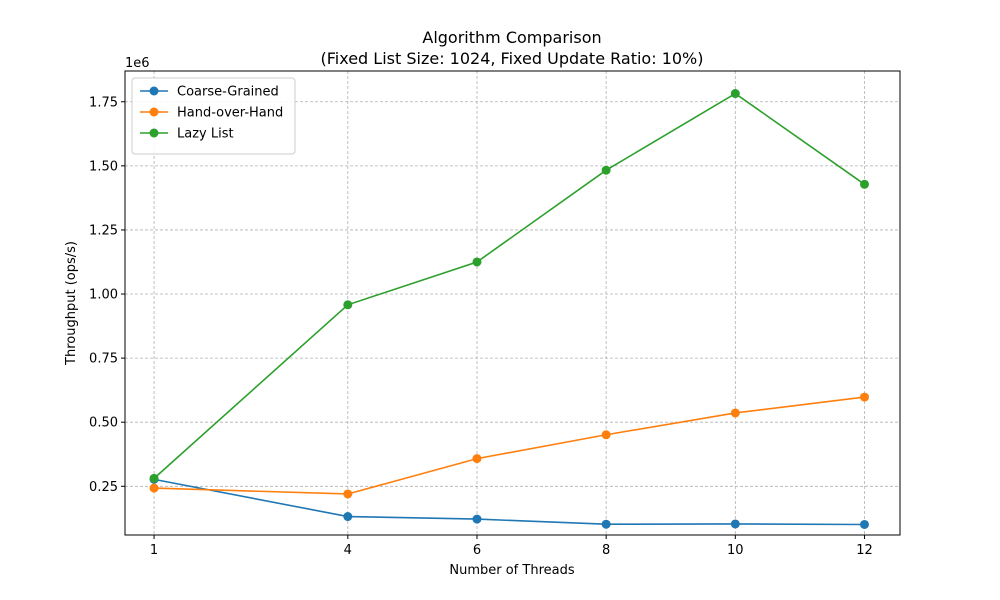 This screenshot has height=600, width=1000. Describe the element at coordinates (103, 295) in the screenshot. I see `y-tick-label: 1.00` at that location.